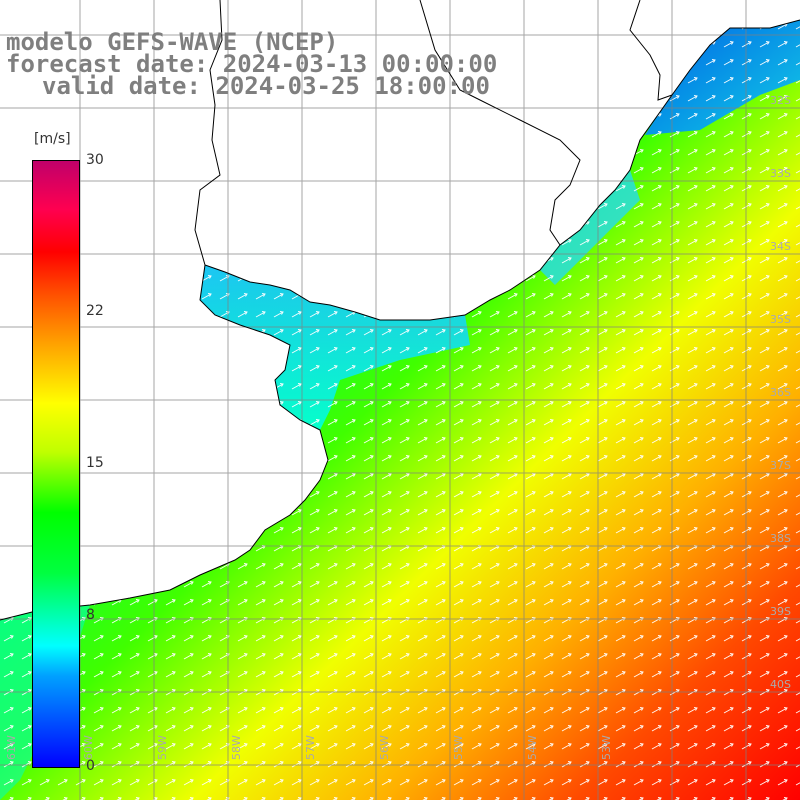  Describe the element at coordinates (162, 747) in the screenshot. I see `lon-label: 59W` at that location.